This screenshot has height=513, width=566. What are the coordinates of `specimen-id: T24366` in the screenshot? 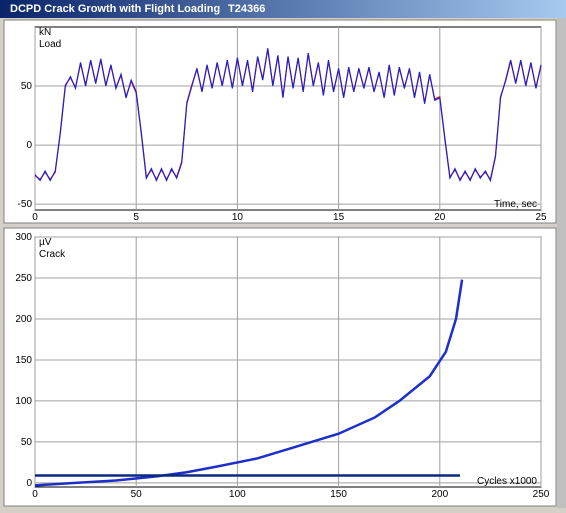 It's located at (246, 9).